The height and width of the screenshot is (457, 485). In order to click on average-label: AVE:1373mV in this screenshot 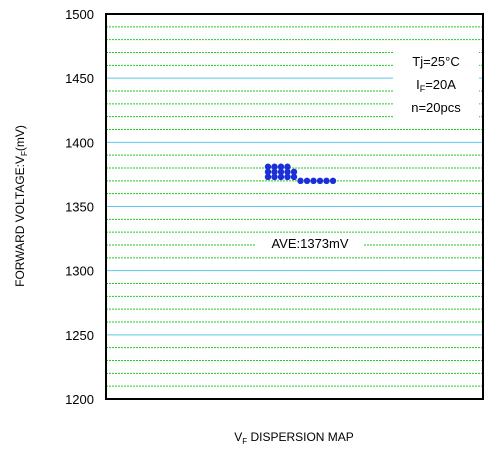, I will do `click(309, 243)`.